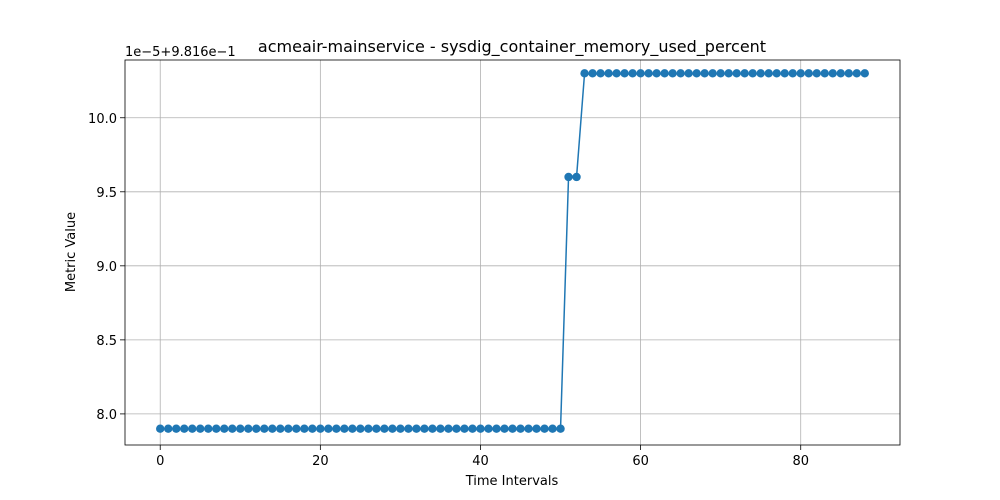 The height and width of the screenshot is (500, 1000). I want to click on y-offset-label: 1e−5+9.816e−1, so click(180, 52).